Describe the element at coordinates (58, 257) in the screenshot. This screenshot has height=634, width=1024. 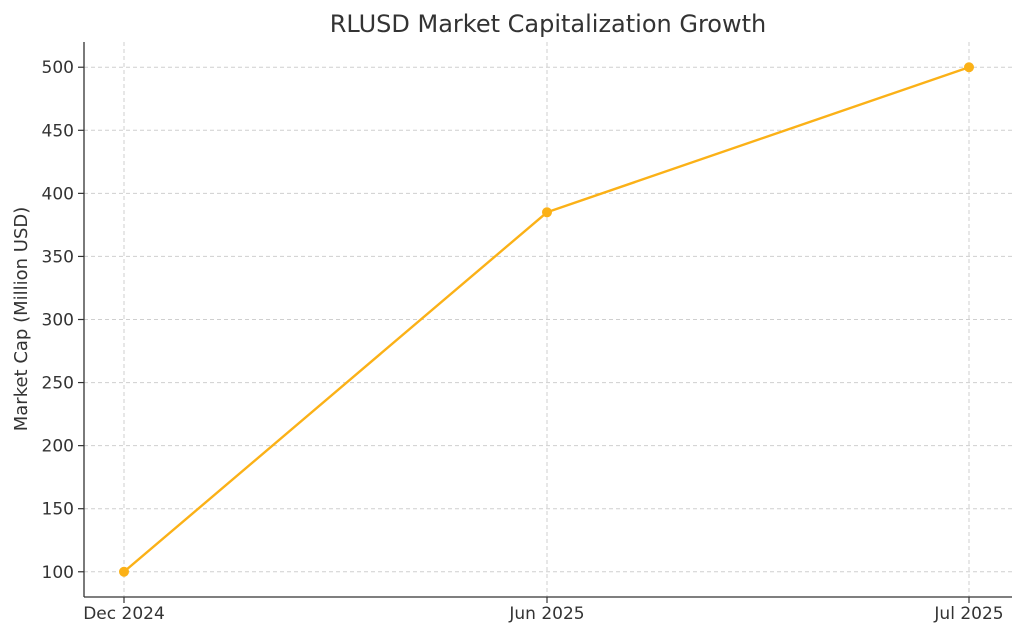
I see `y-tick-label: 350` at that location.